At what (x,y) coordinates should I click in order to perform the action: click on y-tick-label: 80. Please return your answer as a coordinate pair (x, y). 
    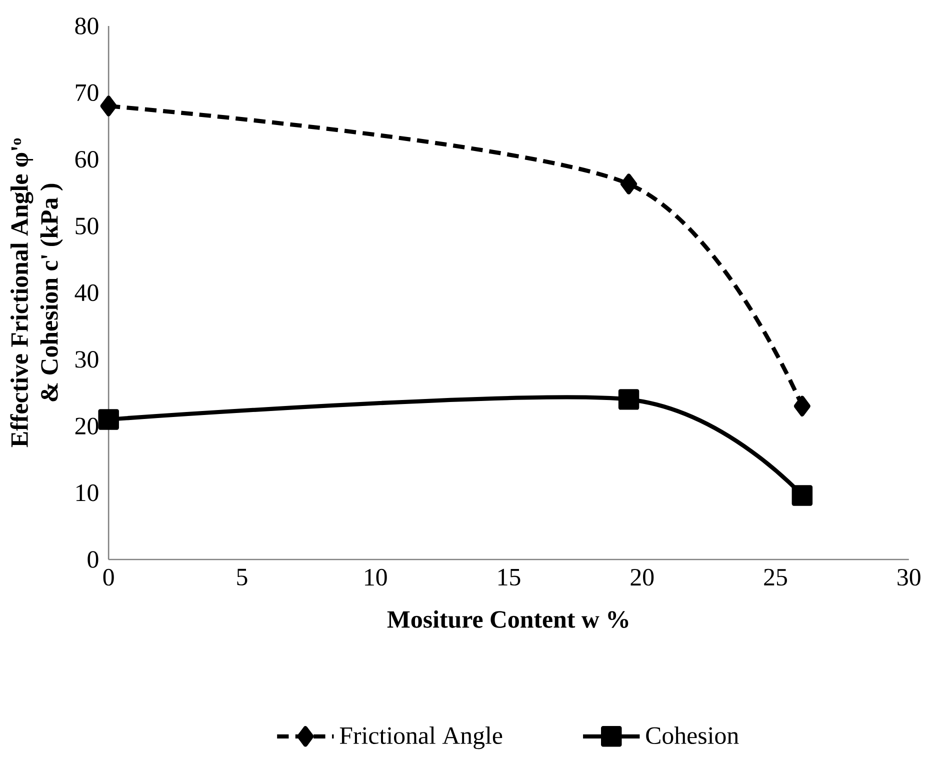
    Looking at the image, I should click on (86, 26).